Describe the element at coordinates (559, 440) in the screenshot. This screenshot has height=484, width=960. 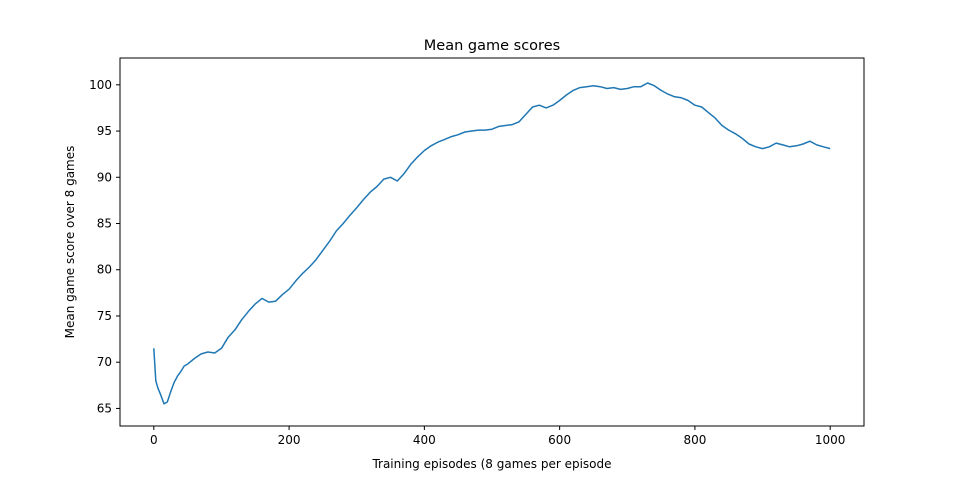
I see `x-tick-label-600: 600` at that location.